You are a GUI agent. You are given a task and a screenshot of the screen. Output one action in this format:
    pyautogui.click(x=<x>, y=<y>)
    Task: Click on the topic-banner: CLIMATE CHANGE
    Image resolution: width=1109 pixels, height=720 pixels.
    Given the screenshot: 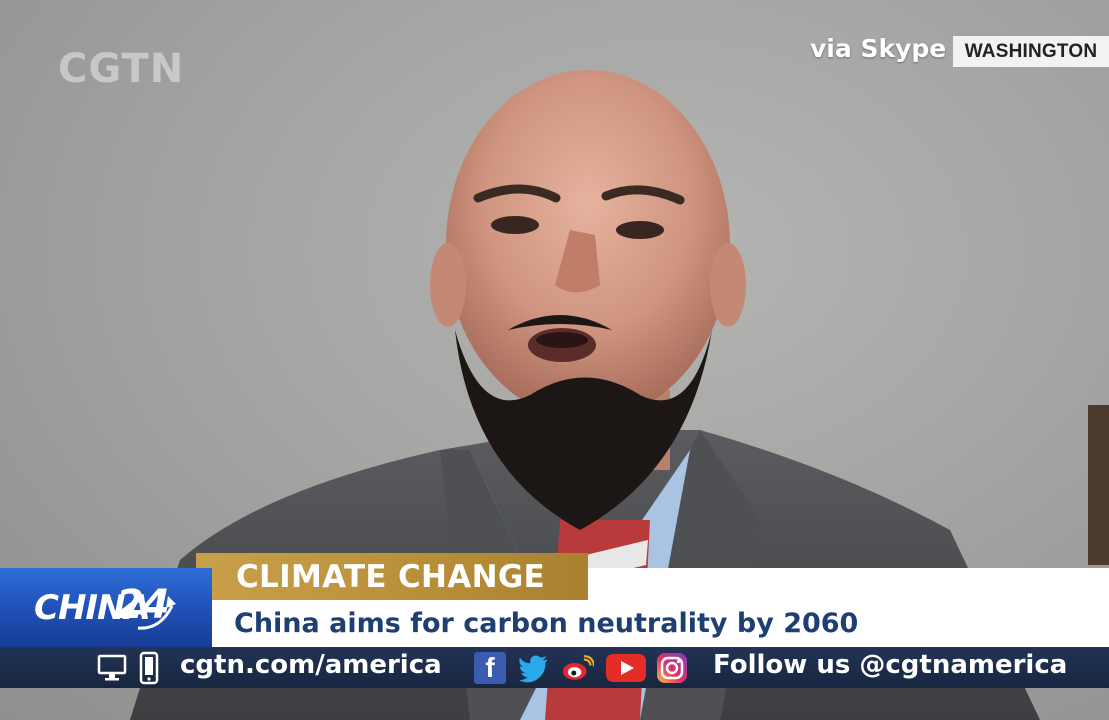 What is the action you would take?
    pyautogui.click(x=392, y=576)
    